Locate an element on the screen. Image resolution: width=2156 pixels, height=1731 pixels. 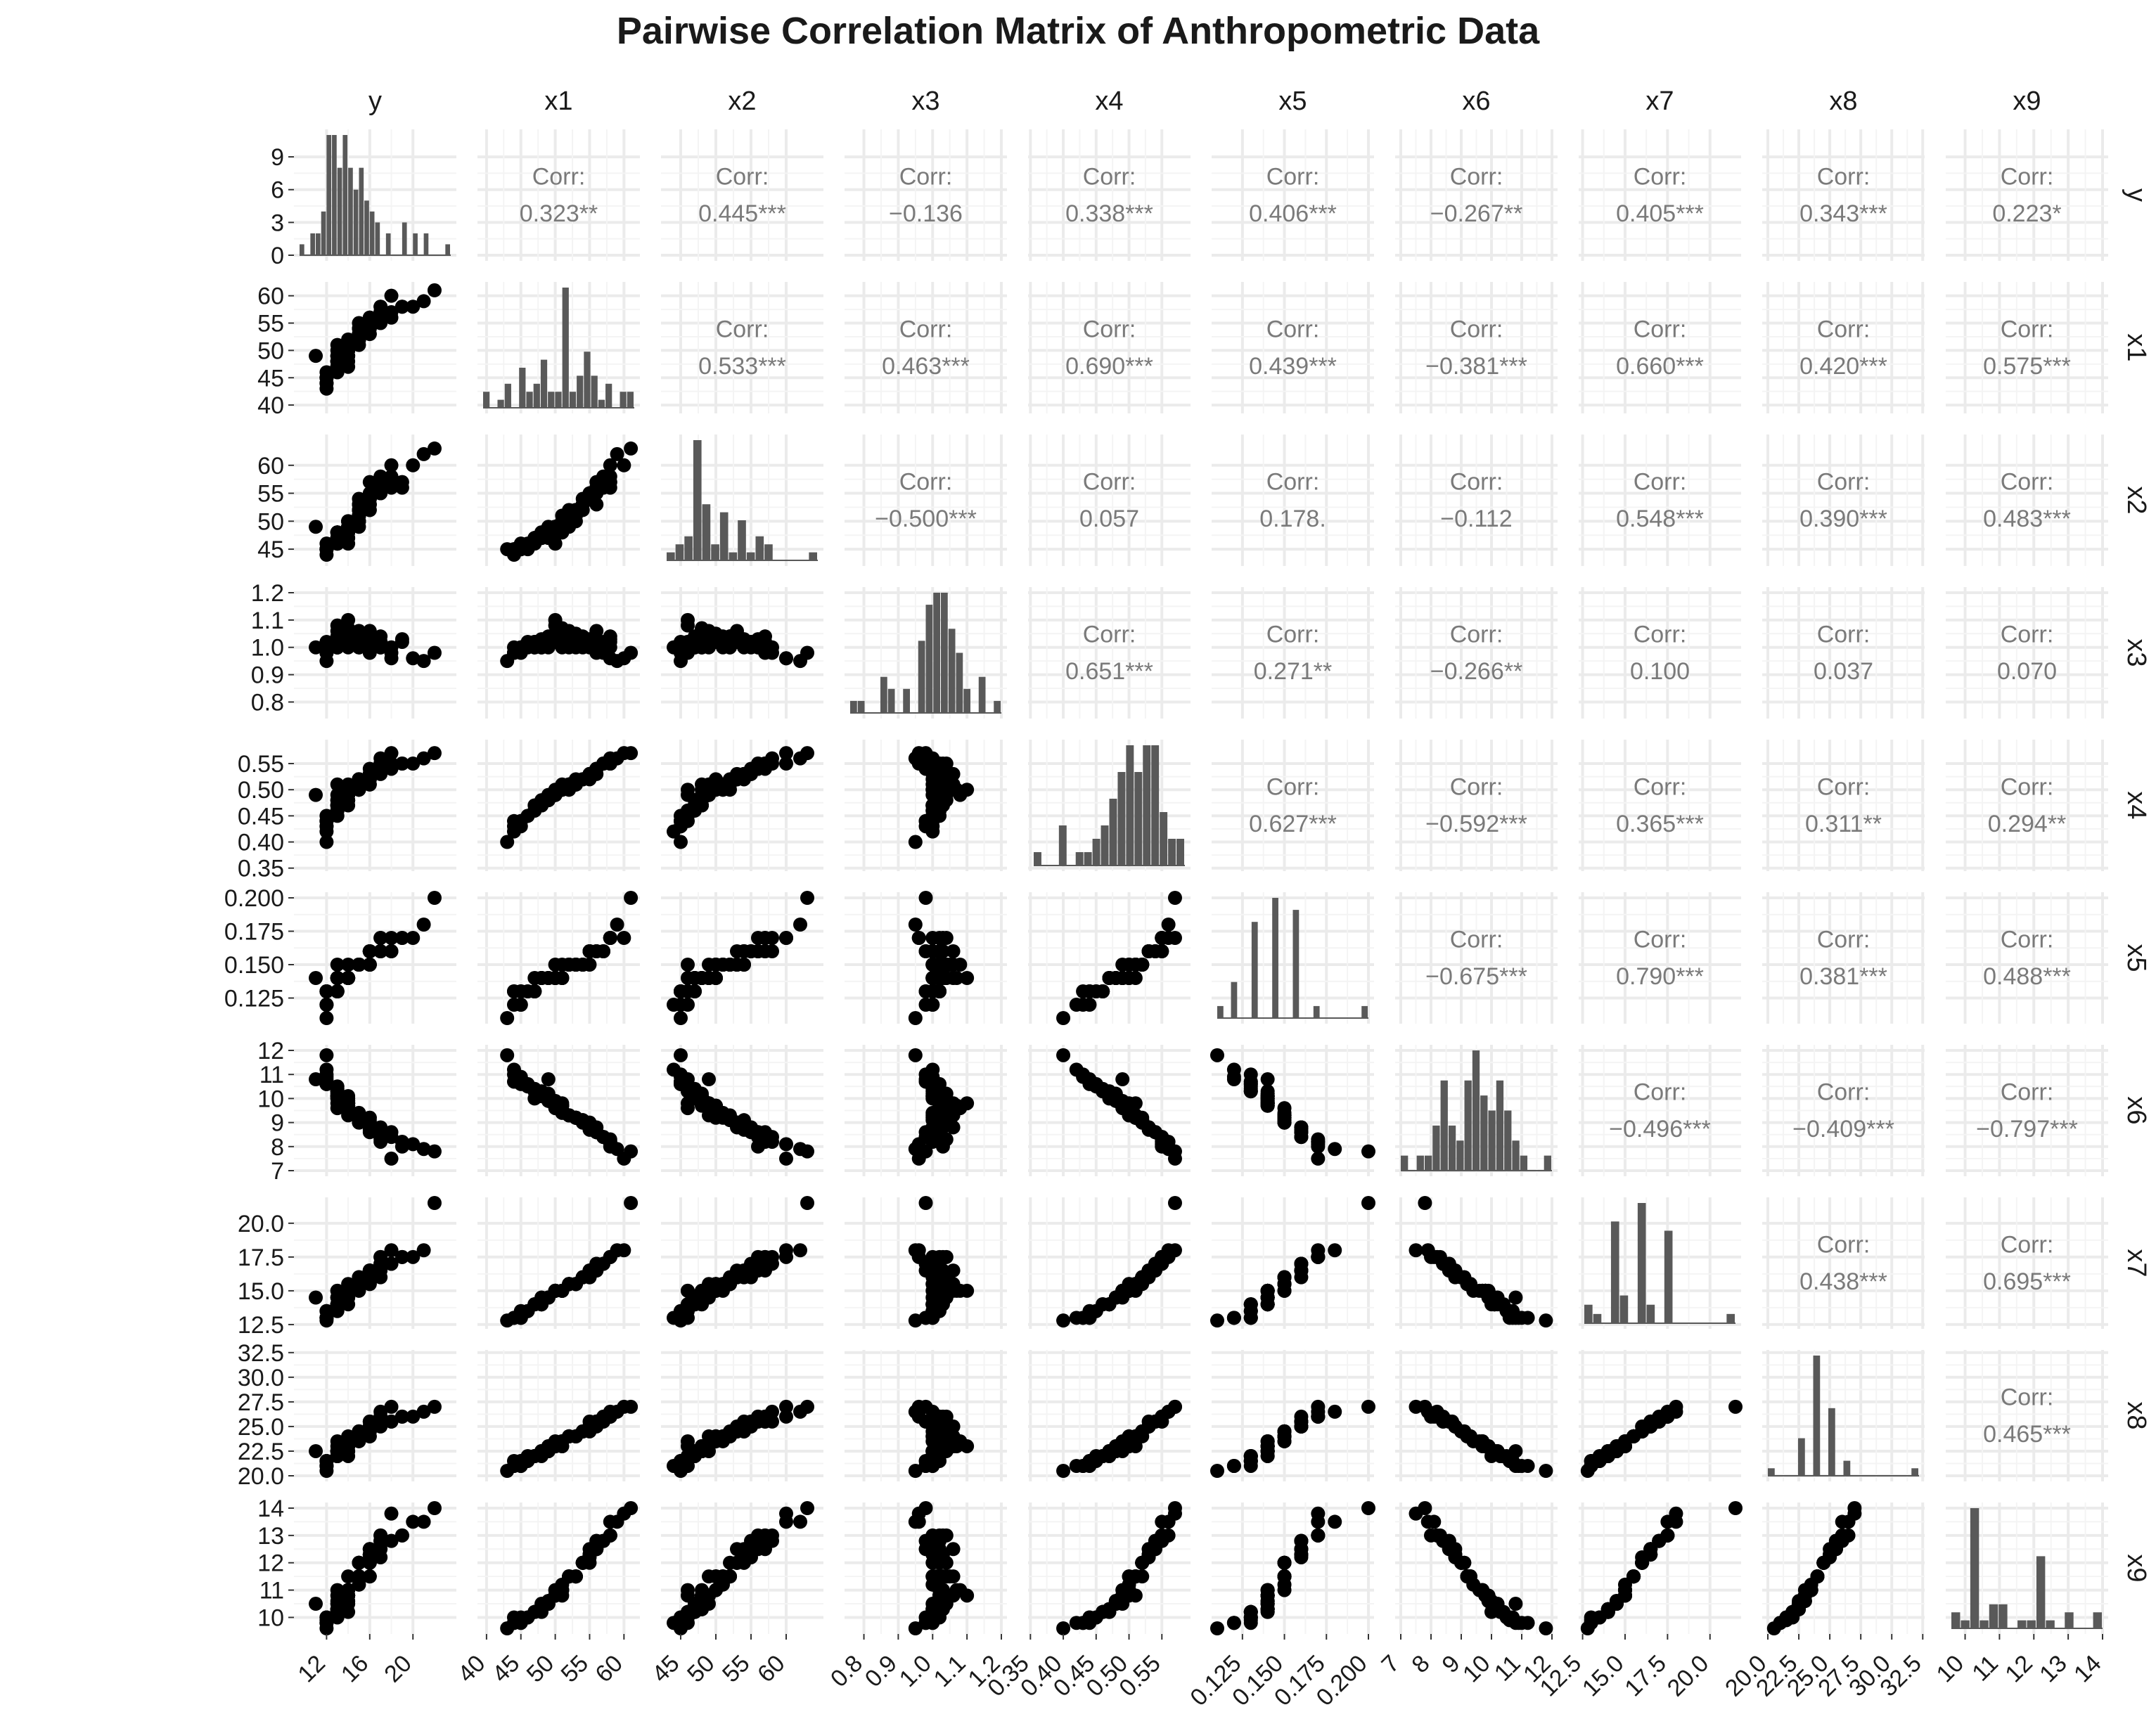
panel-x6-x7: Corr: −0.496*** is located at coordinates (1660, 1110).